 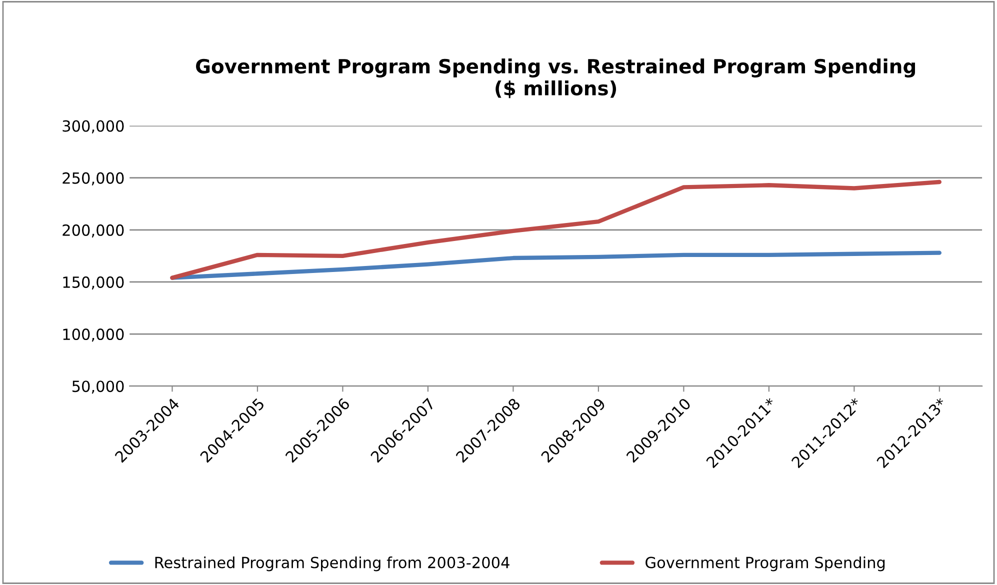 What do you see at coordinates (93, 127) in the screenshot?
I see `y-tick-label: 300,000` at bounding box center [93, 127].